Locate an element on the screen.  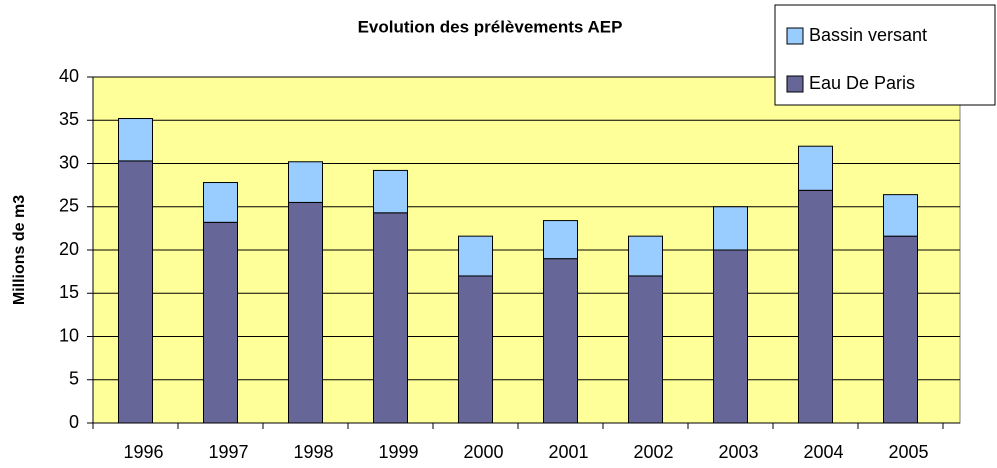
legend is located at coordinates (885, 55).